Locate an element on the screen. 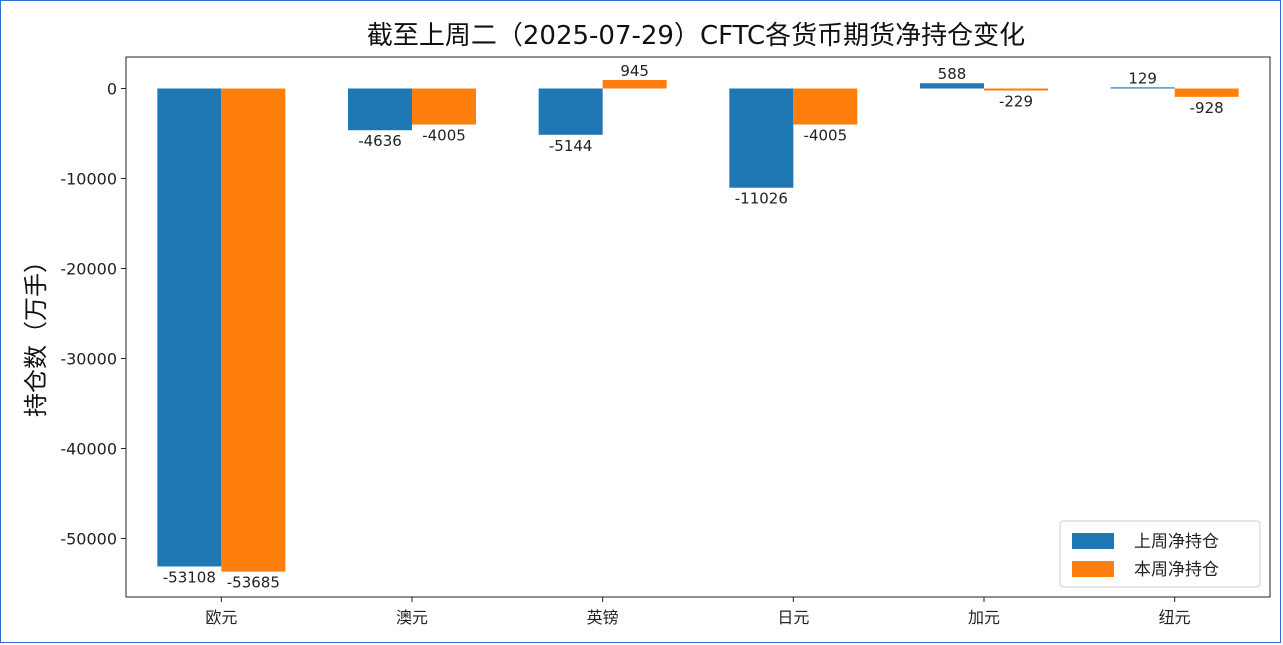 This screenshot has width=1283, height=645. x-tick-label: 澳元 is located at coordinates (412, 617).